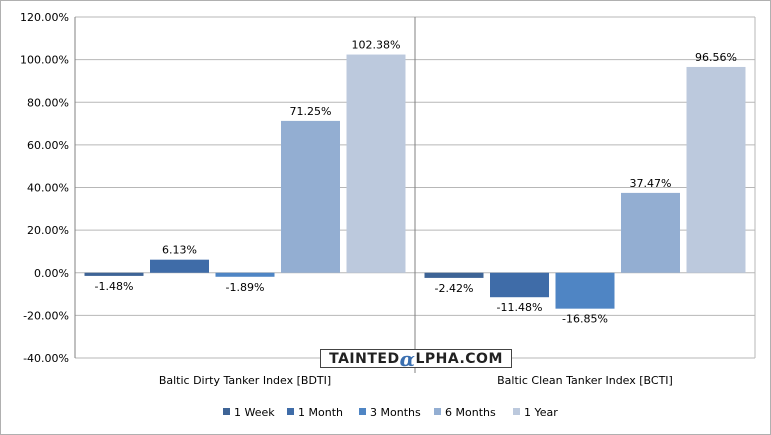  Describe the element at coordinates (254, 412) in the screenshot. I see `legend-label: 1 Week` at that location.